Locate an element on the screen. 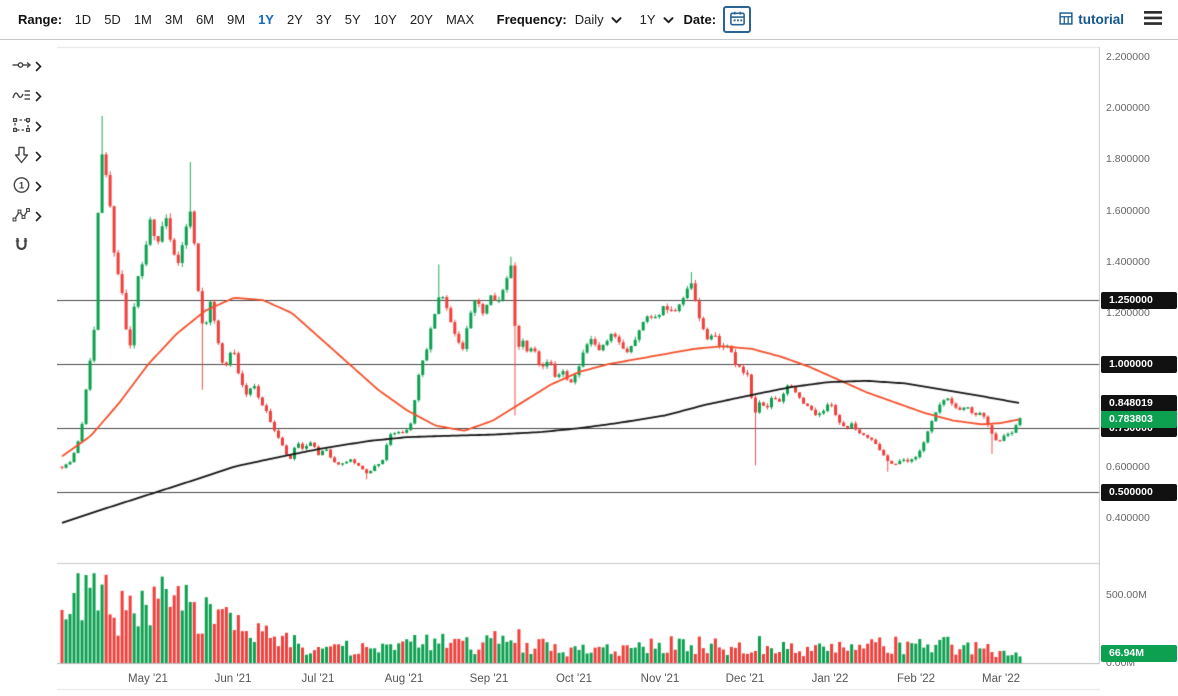  svg-text: 1 is located at coordinates (22, 185).